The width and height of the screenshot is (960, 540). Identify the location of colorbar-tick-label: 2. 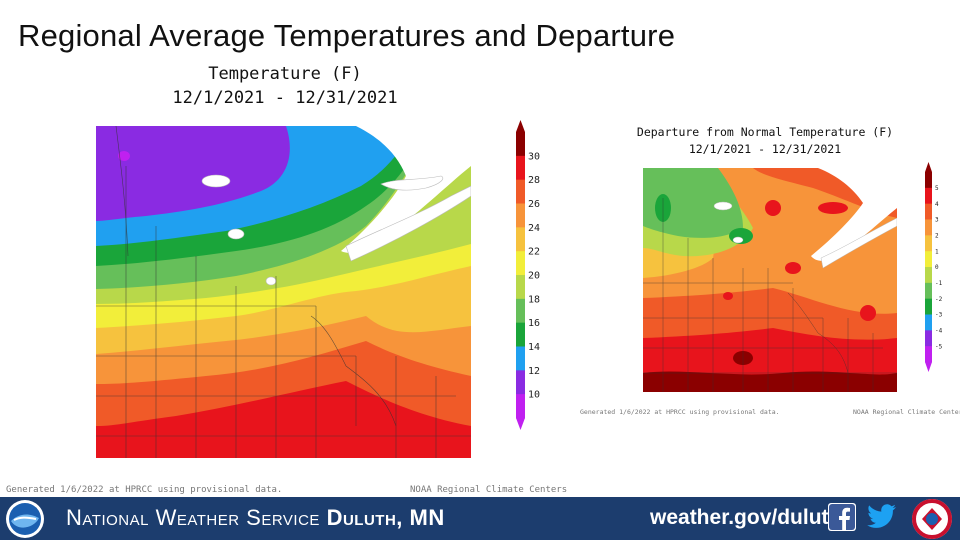
(937, 235).